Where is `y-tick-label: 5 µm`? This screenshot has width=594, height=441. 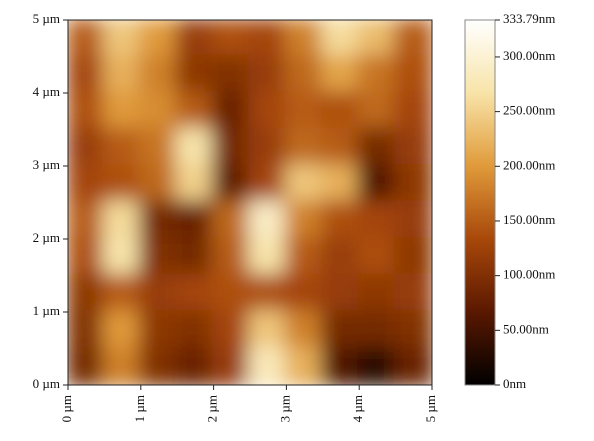
y-tick-label: 5 µm is located at coordinates (46, 18).